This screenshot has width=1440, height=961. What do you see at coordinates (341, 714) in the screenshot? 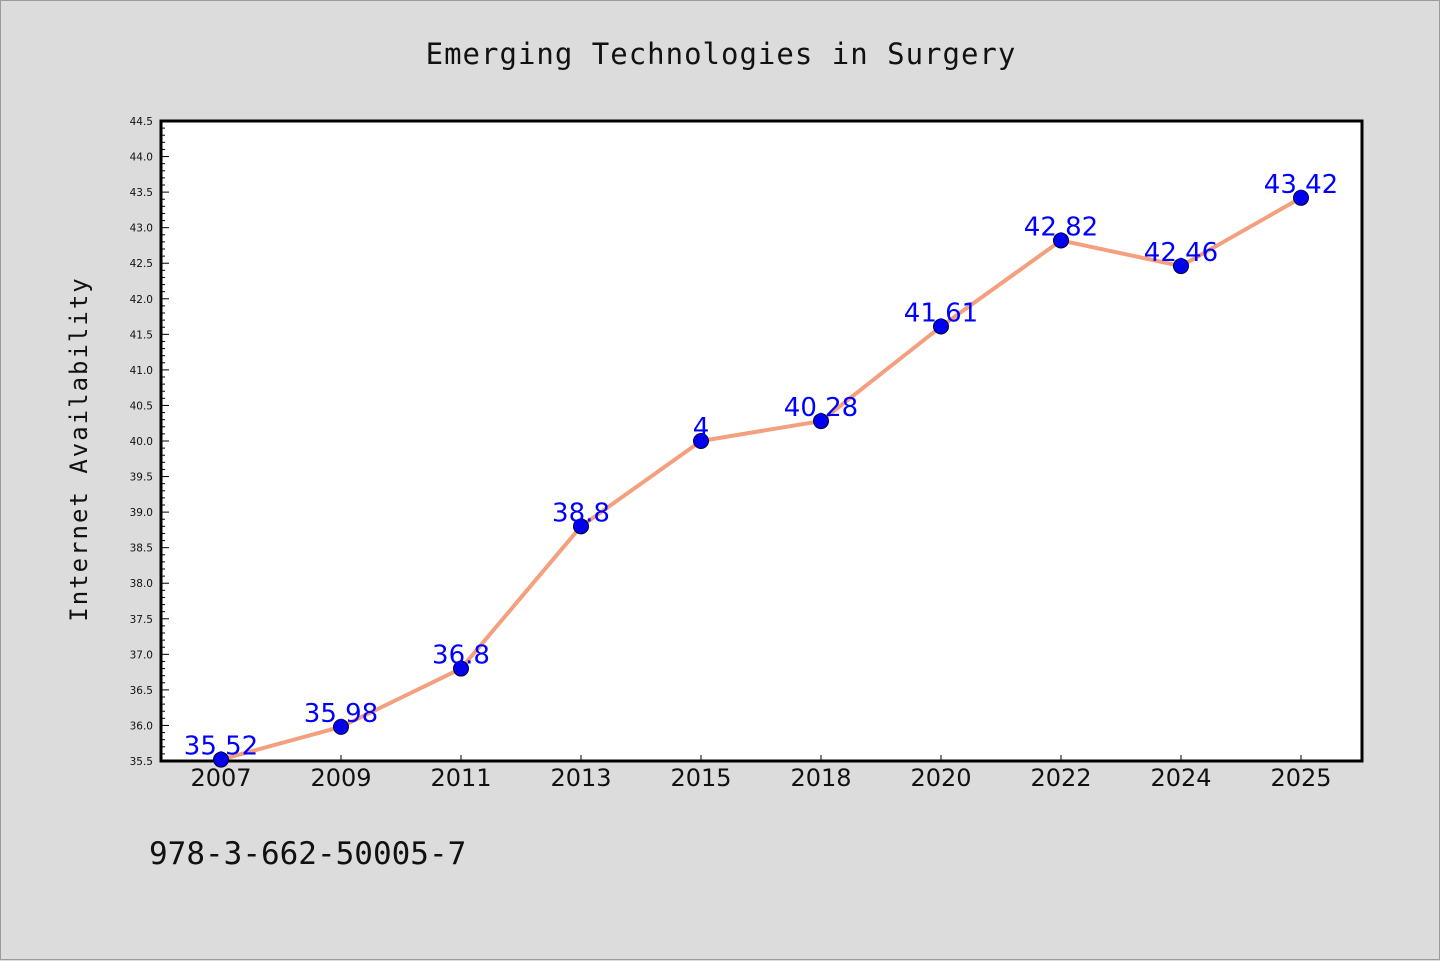
I see `data-label: 35.98` at bounding box center [341, 714].